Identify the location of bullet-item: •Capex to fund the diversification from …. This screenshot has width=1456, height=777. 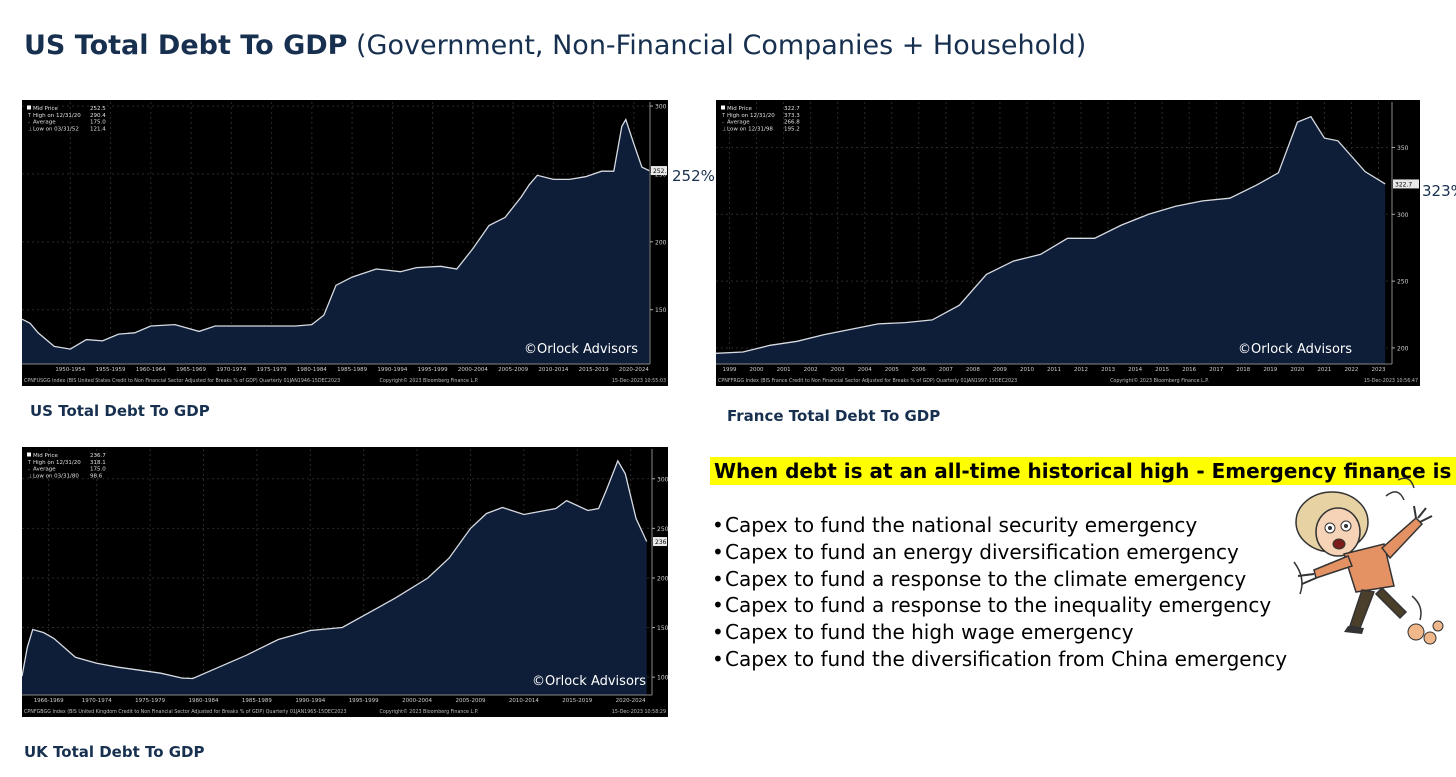
(999, 659).